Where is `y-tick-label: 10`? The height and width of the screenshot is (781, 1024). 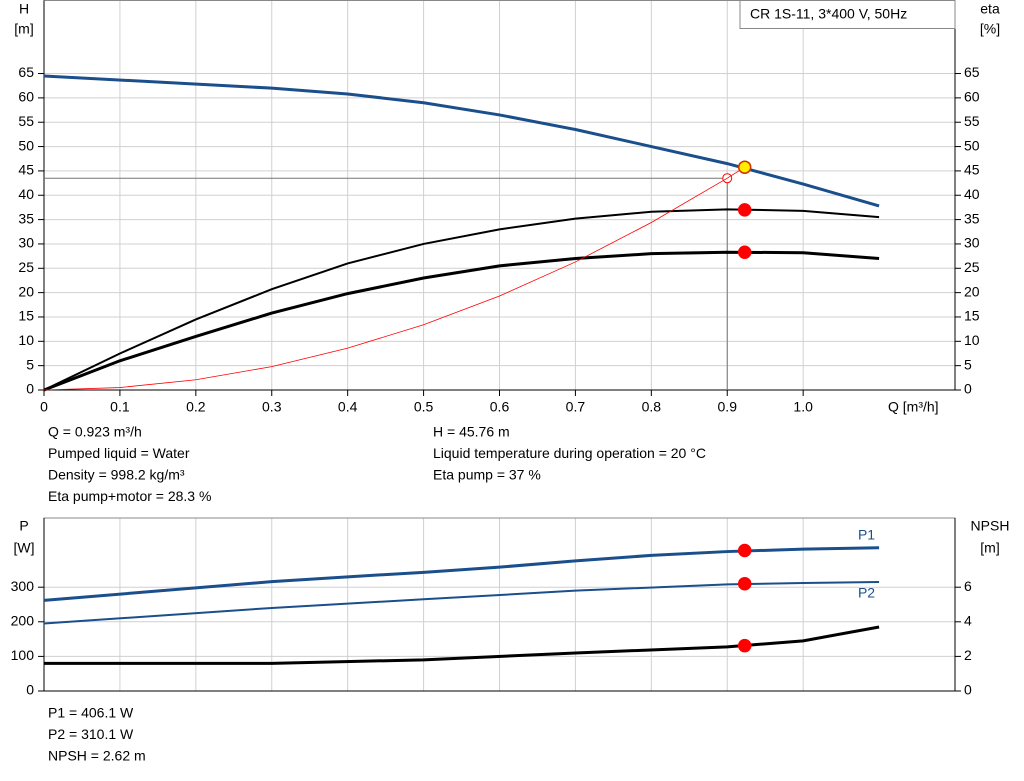 y-tick-label: 10 is located at coordinates (26, 340).